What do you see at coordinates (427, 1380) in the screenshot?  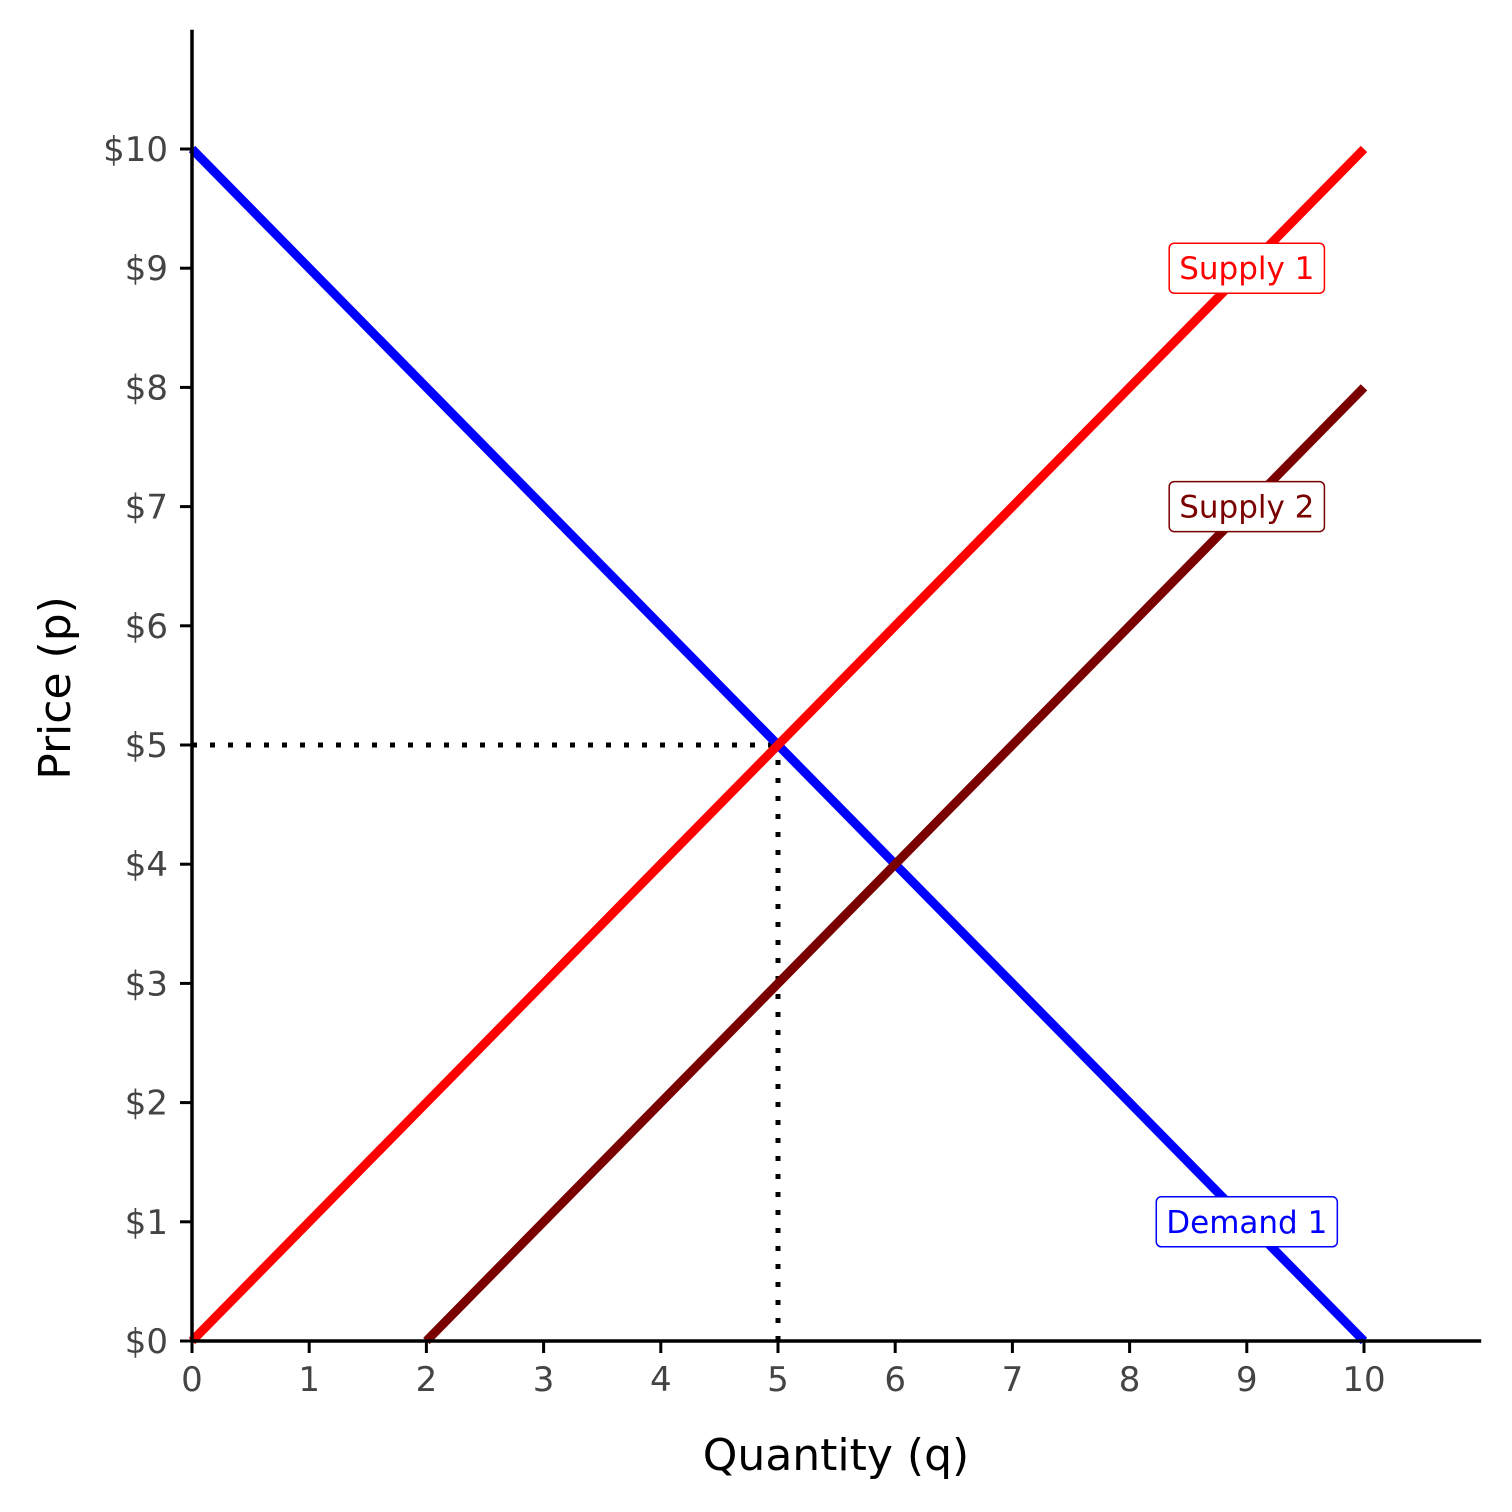 I see `x-tick-label: 2` at bounding box center [427, 1380].